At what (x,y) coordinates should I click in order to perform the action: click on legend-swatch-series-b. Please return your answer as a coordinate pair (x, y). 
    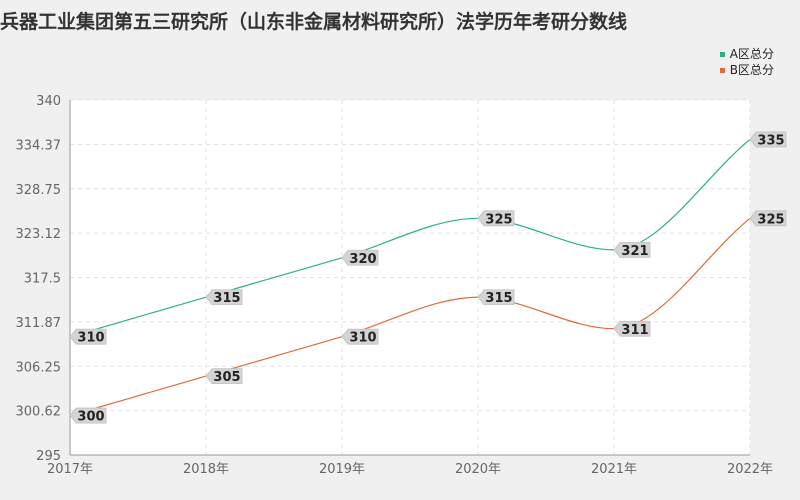
    Looking at the image, I should click on (722, 70).